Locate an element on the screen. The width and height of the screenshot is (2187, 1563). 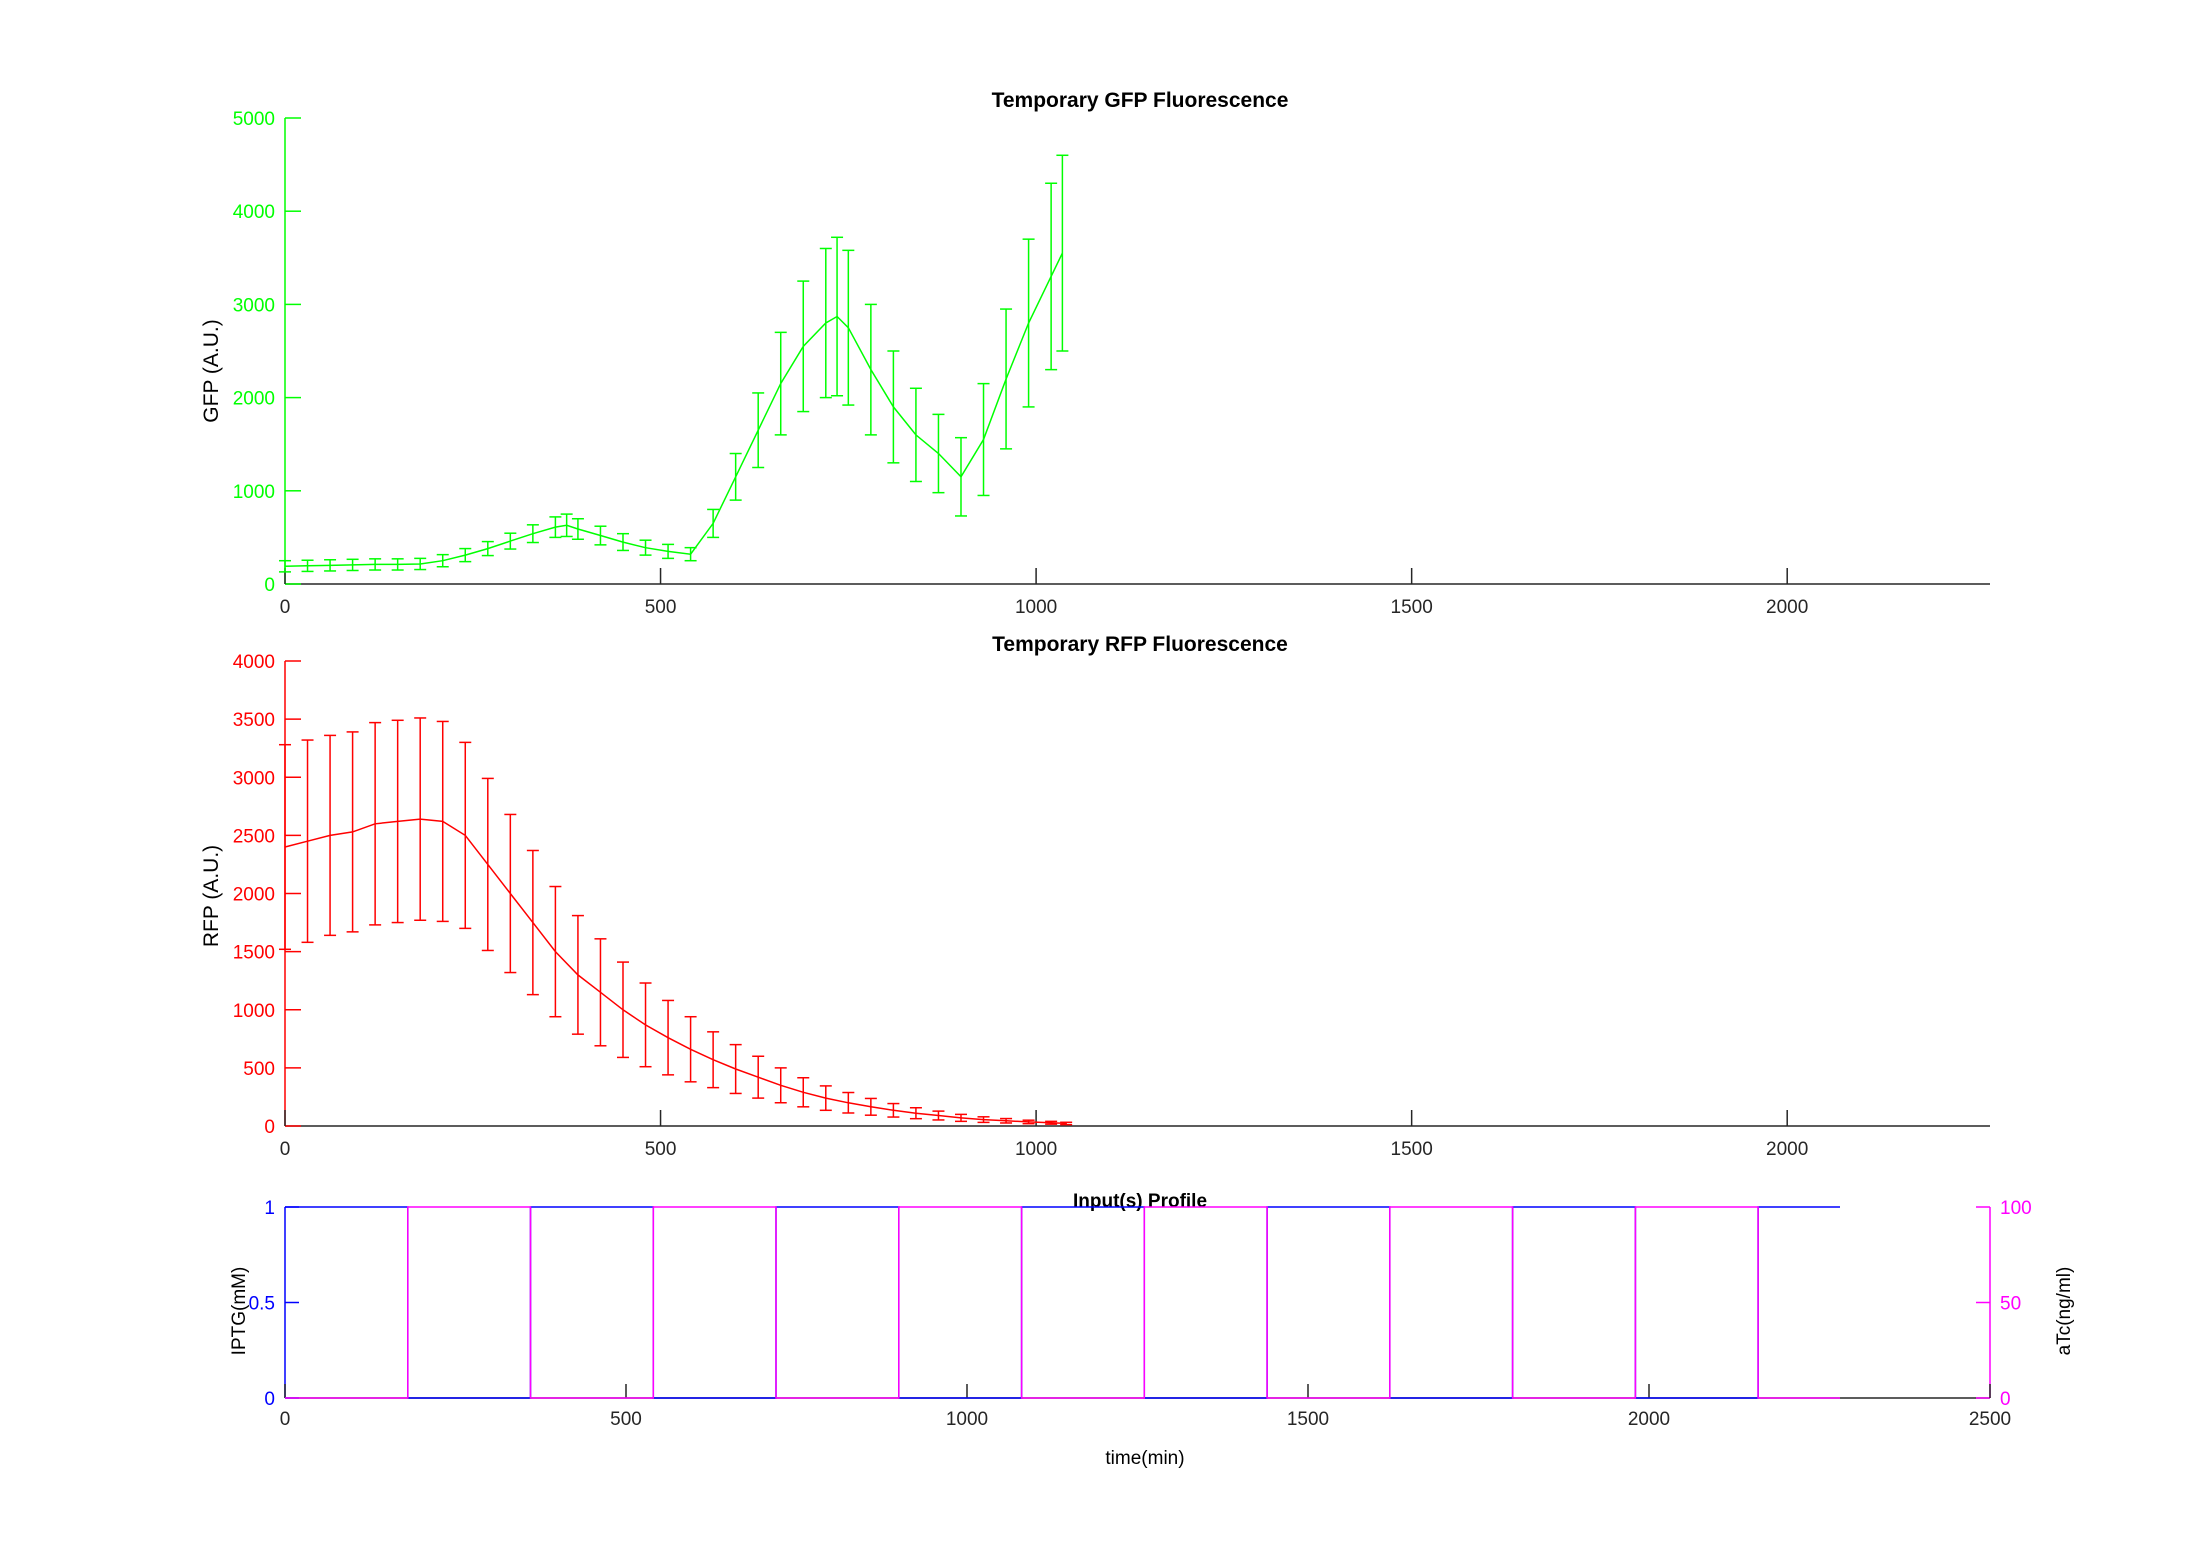
iptg-line is located at coordinates (1062, 1302).